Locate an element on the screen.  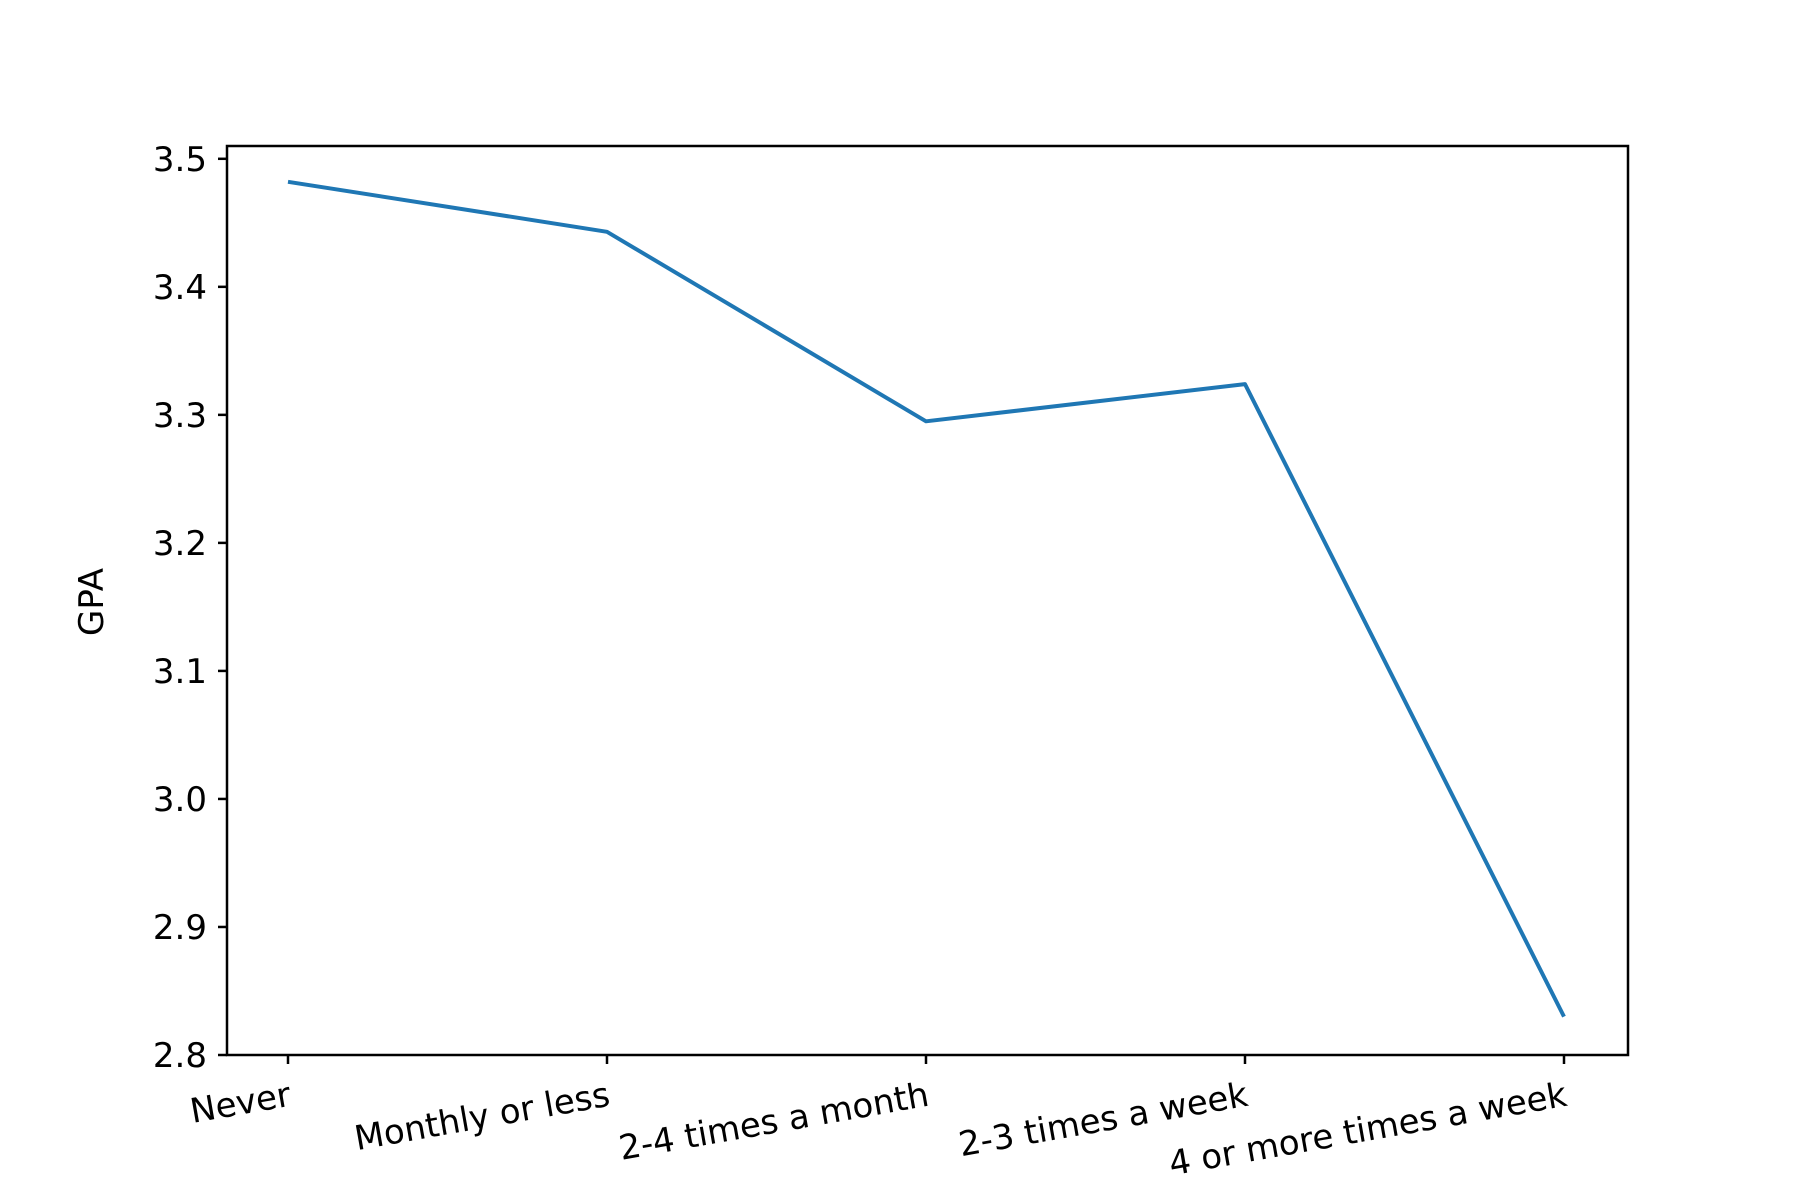
y-tick-label: 2.8 is located at coordinates (180, 1056).